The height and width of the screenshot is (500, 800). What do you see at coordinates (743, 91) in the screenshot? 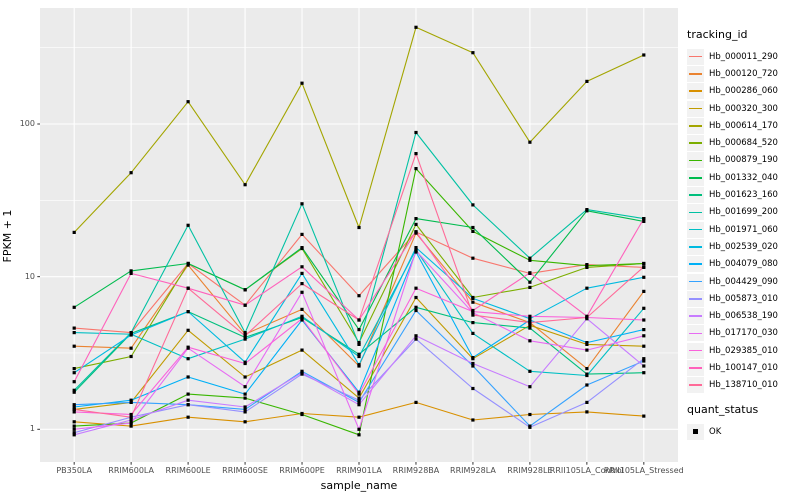
I see `legend-item: Hb_000286_060` at bounding box center [743, 91].